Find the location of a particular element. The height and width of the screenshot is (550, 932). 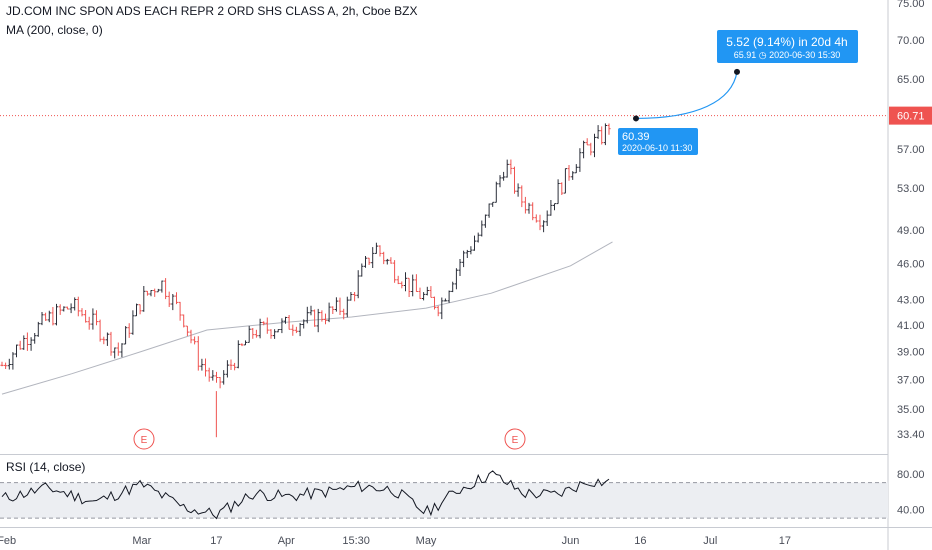

price-tick-label: 37.00 is located at coordinates (911, 380).